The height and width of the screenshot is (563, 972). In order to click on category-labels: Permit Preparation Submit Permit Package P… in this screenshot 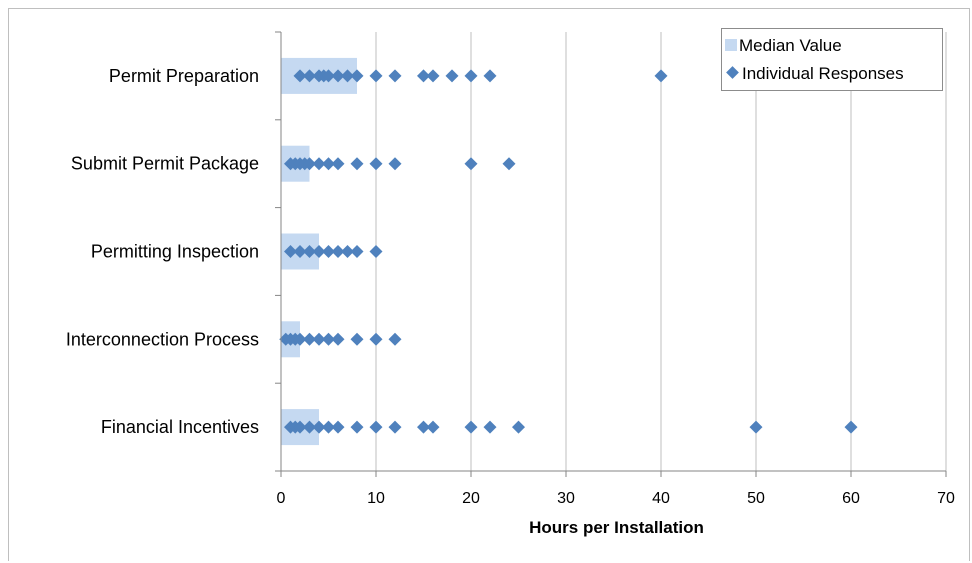, I will do `click(162, 251)`.